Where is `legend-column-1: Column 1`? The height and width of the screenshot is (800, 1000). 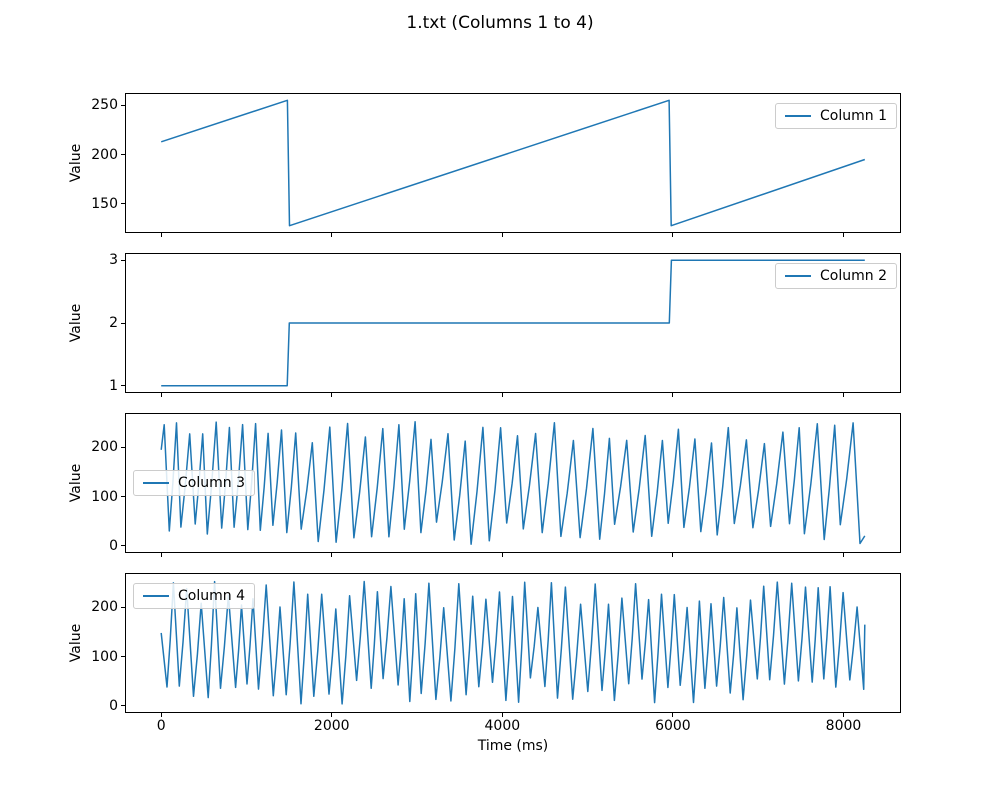 legend-column-1: Column 1 is located at coordinates (836, 116).